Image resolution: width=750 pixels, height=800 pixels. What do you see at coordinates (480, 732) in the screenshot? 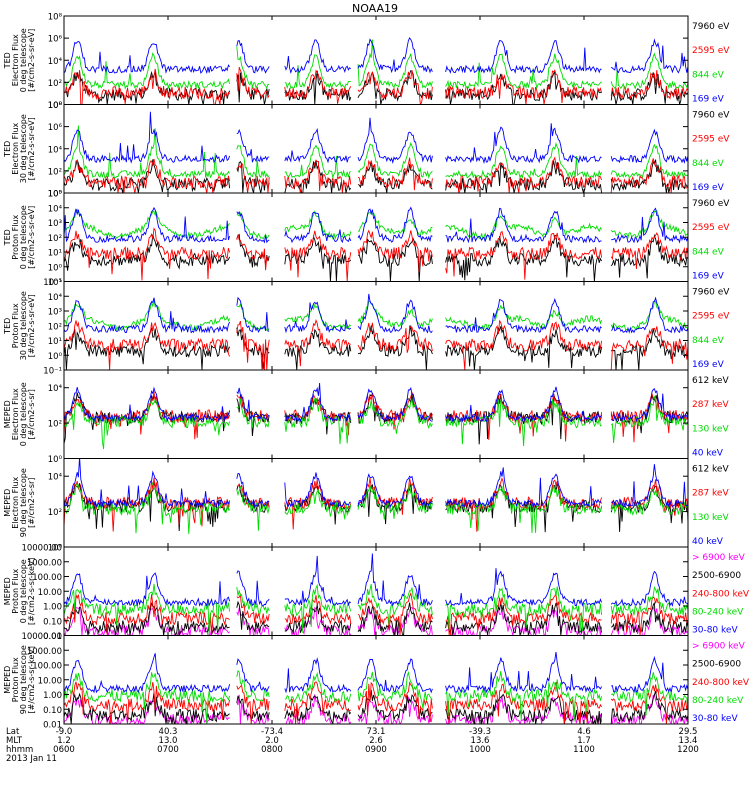
I see `footer-value: -39.3` at bounding box center [480, 732].